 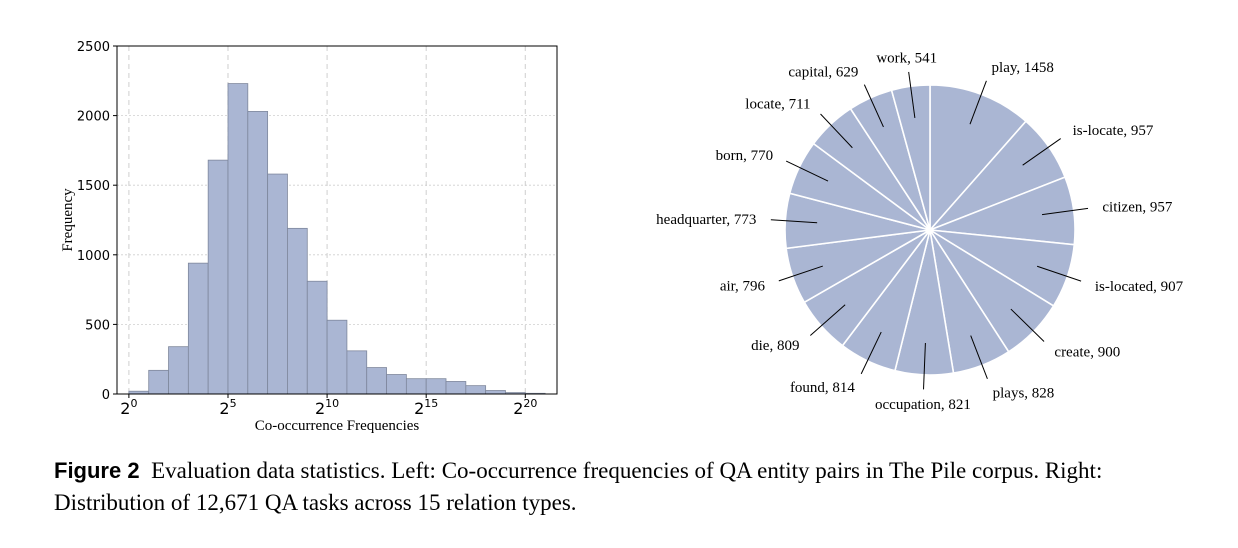 I want to click on pie-slice-label: headquarter, 773, so click(x=706, y=220).